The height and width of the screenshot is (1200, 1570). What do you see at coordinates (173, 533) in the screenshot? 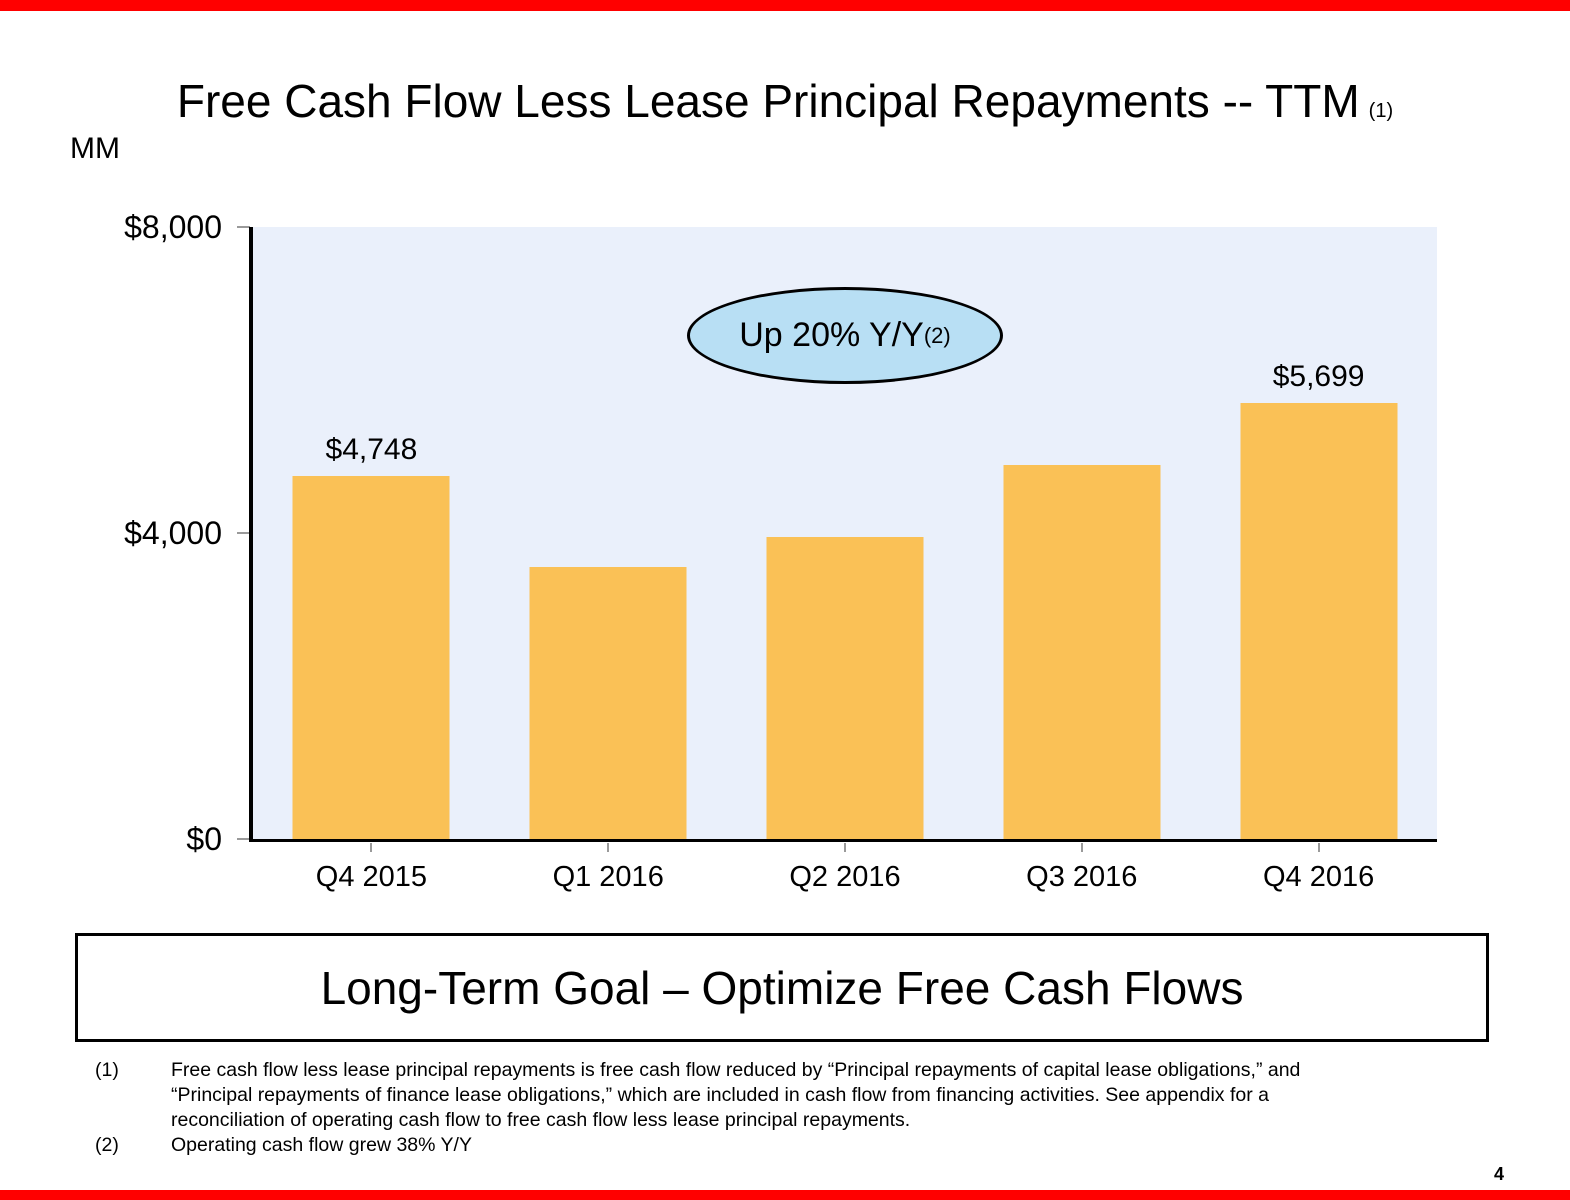
I see `y-axis-tick-label-4000: $4,000` at bounding box center [173, 533].